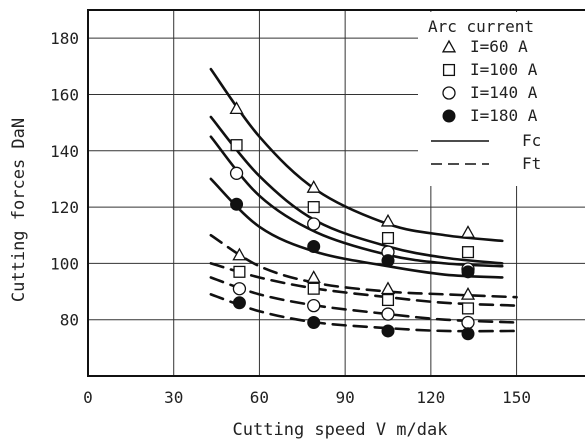  I want to click on legend-title: Arc current, so click(481, 26).